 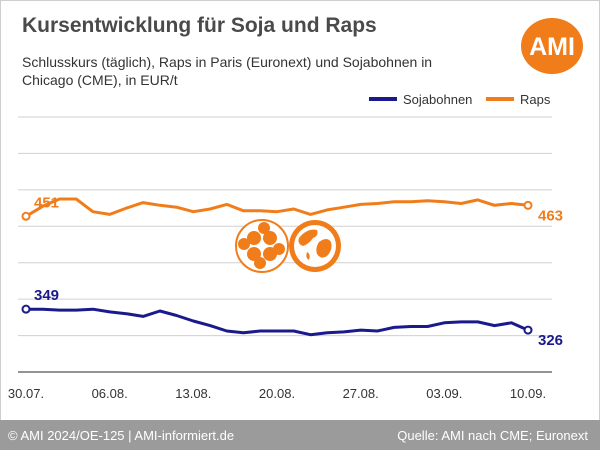 I want to click on globe-icon, so click(x=315, y=246).